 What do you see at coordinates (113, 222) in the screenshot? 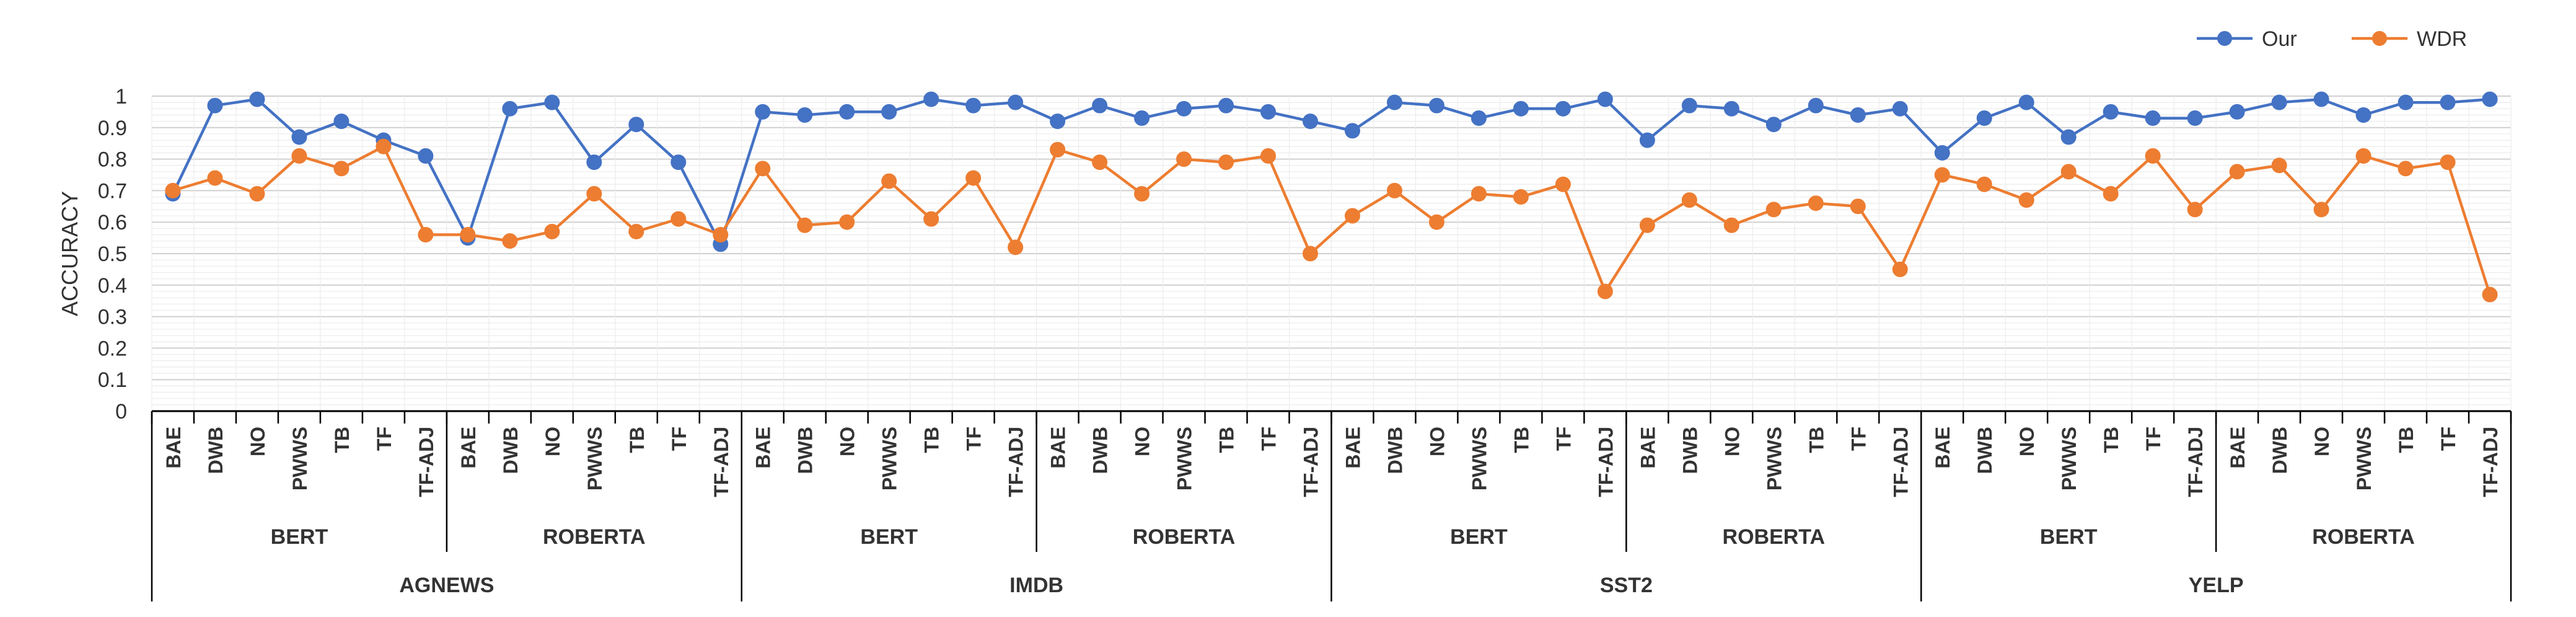
I see `y-tick-label: 0.6` at bounding box center [113, 222].